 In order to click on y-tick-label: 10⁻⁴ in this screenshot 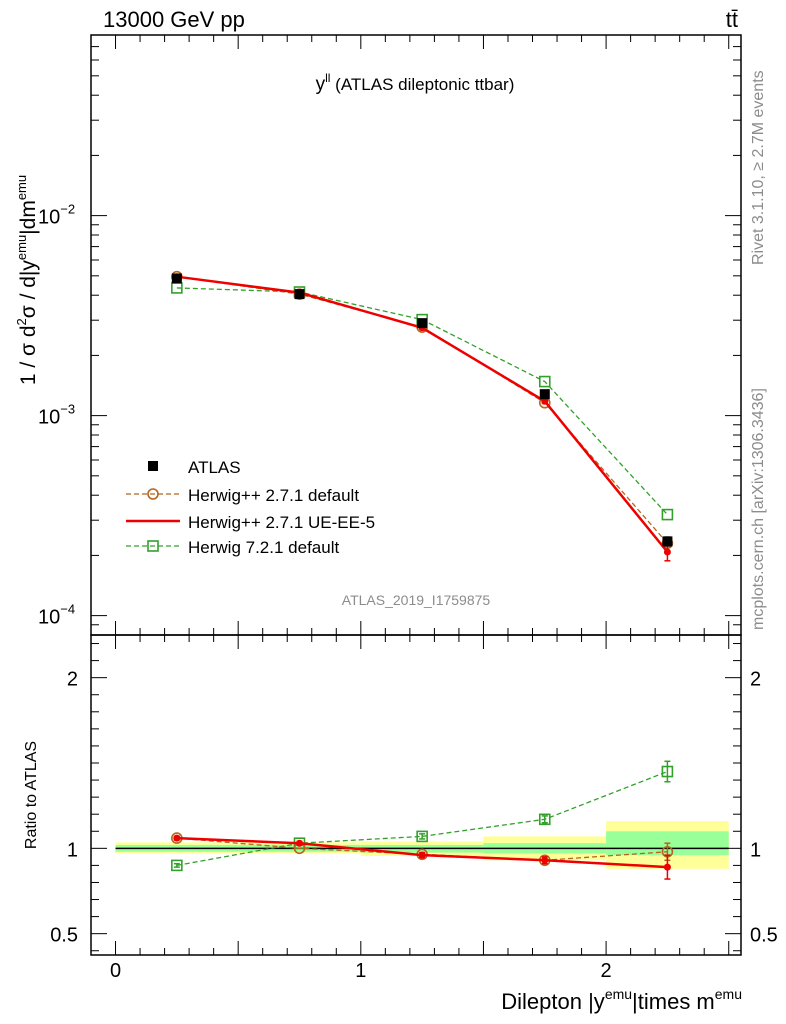, I will do `click(56, 615)`.